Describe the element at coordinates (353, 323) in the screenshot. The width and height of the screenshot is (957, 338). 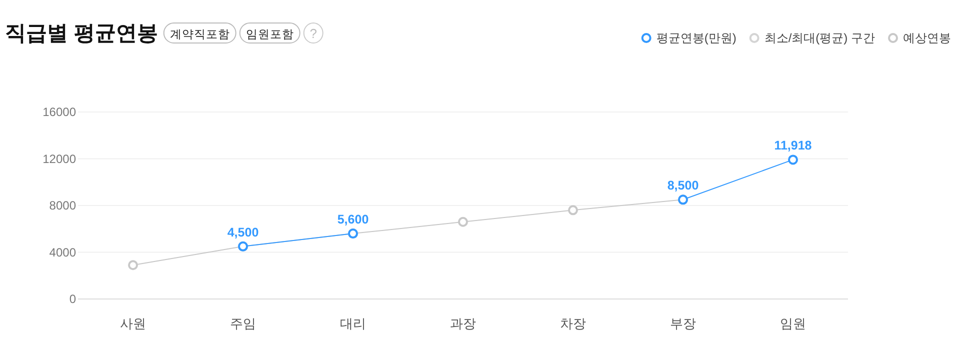
I see `x-tick-label: 대리` at that location.